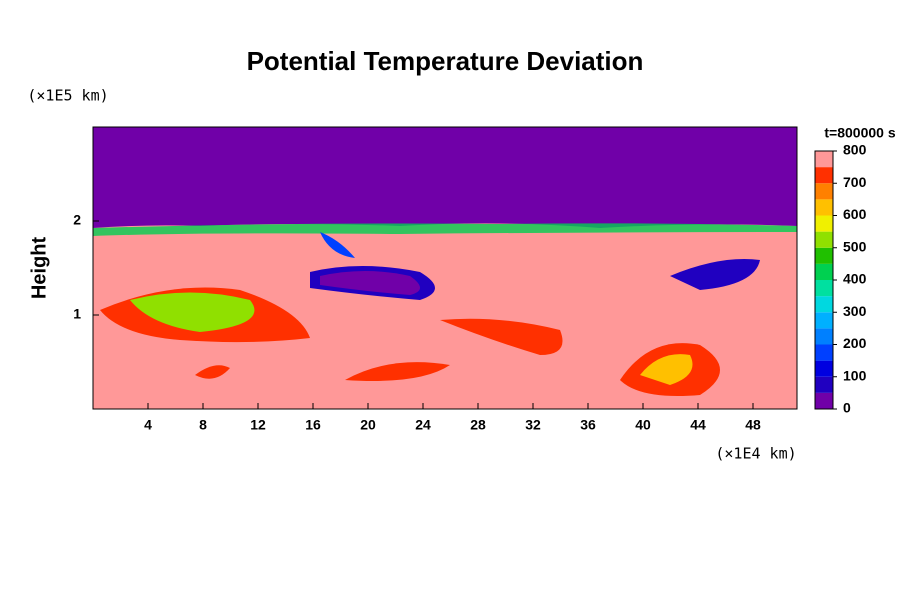  I want to click on colorbar-tick-label: 400, so click(855, 279).